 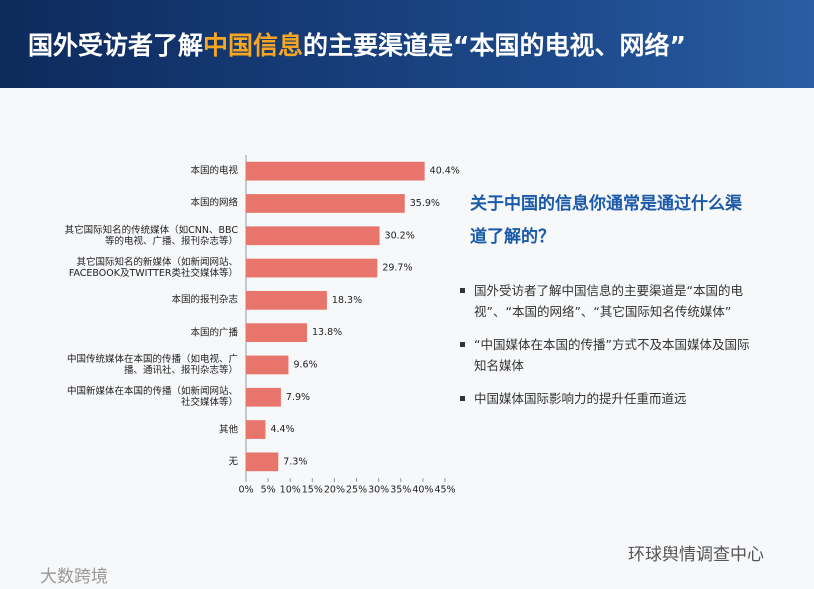 I want to click on x-tick-label: 40%, so click(x=422, y=490).